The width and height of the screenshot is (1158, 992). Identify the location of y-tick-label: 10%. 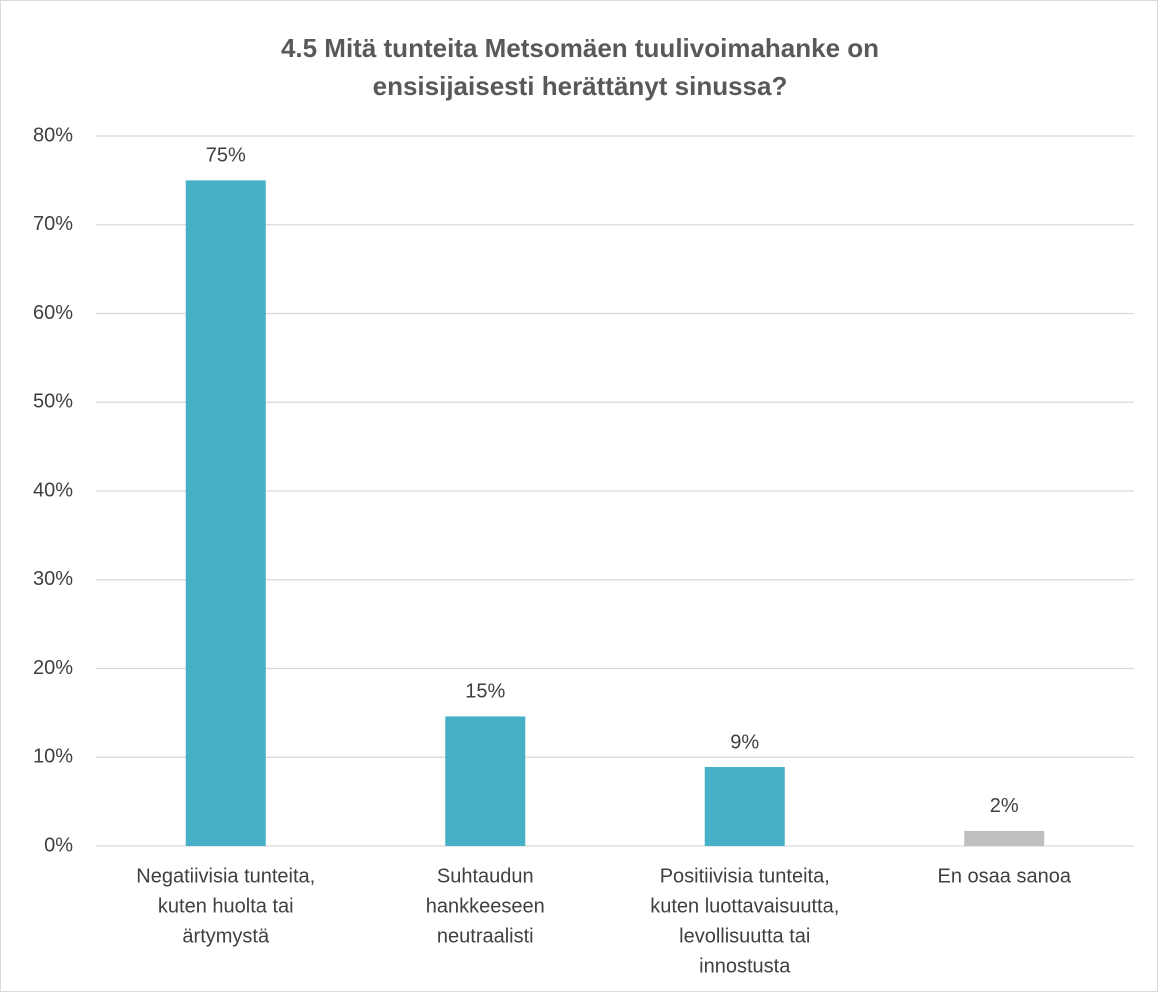
(53, 757).